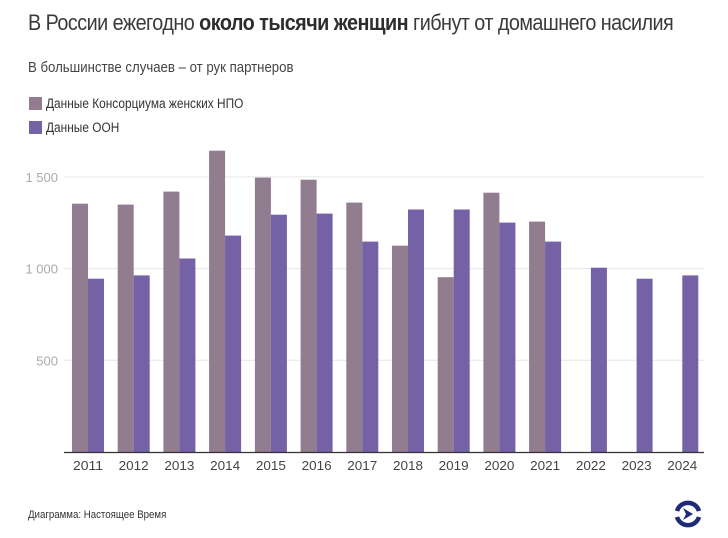 The image size is (728, 538). Describe the element at coordinates (317, 465) in the screenshot. I see `x-tick-label: 2016` at that location.